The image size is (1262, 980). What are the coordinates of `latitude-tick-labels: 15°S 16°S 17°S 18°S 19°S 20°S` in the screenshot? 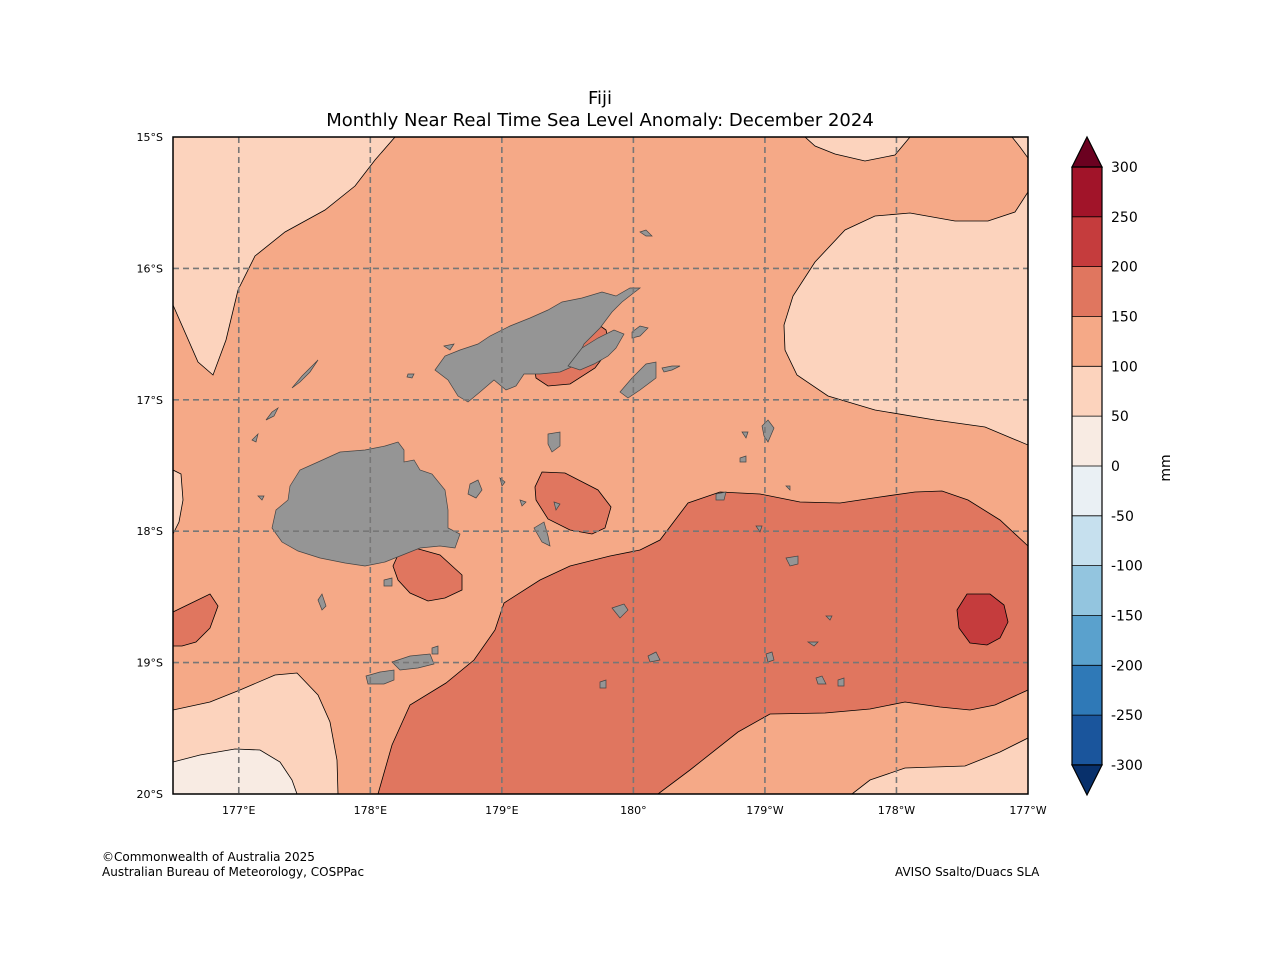 It's located at (150, 466).